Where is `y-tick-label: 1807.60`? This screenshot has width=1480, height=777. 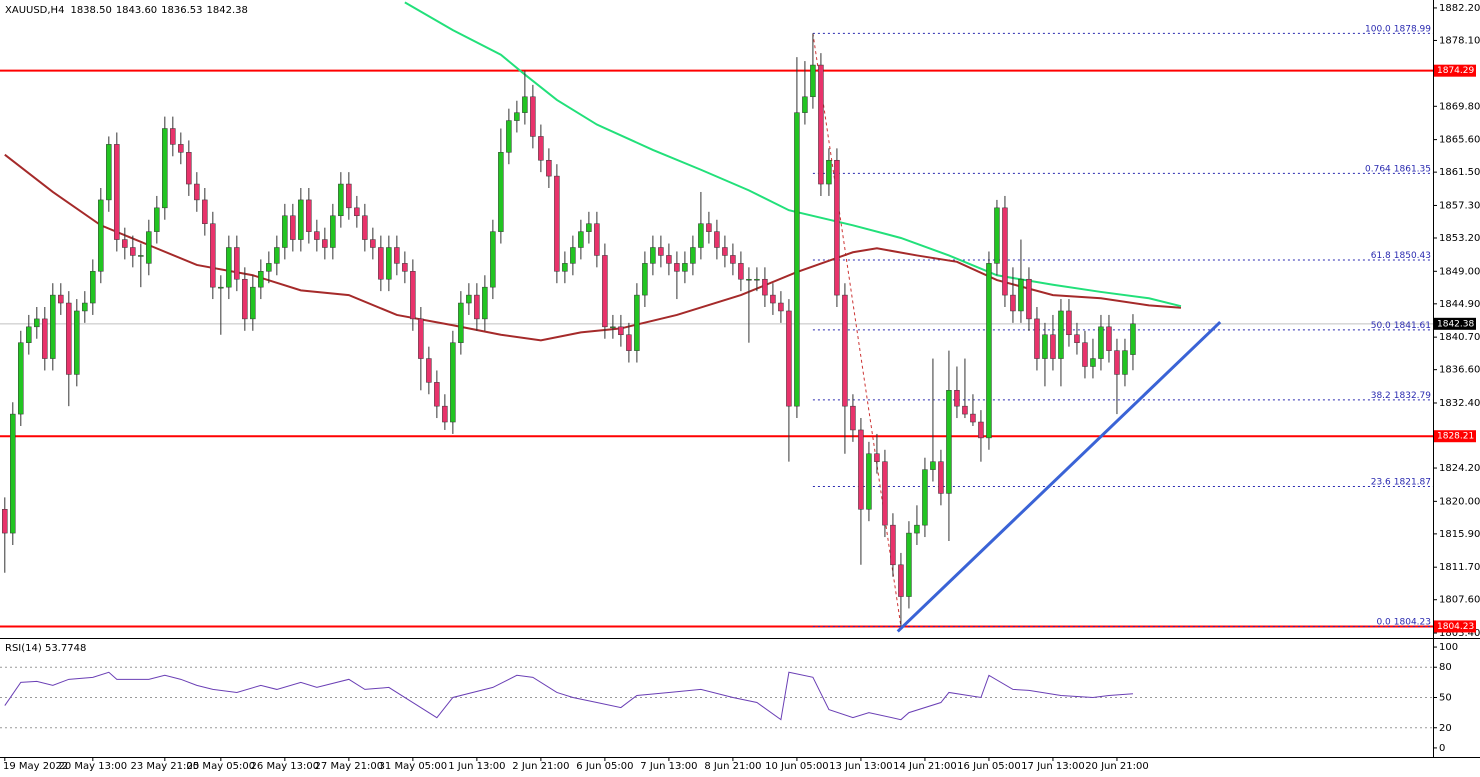 y-tick-label: 1807.60 is located at coordinates (1459, 600).